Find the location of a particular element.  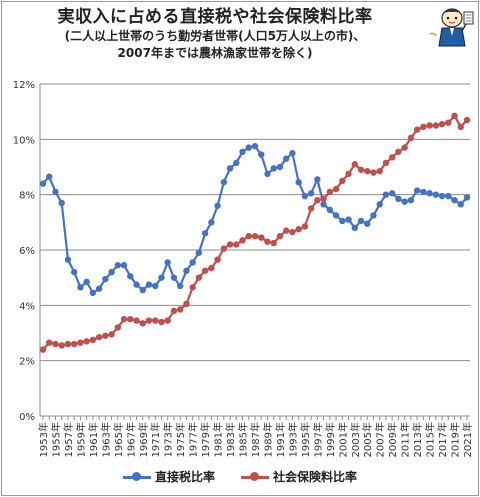

x-tick-label: 1957年 is located at coordinates (68, 439).